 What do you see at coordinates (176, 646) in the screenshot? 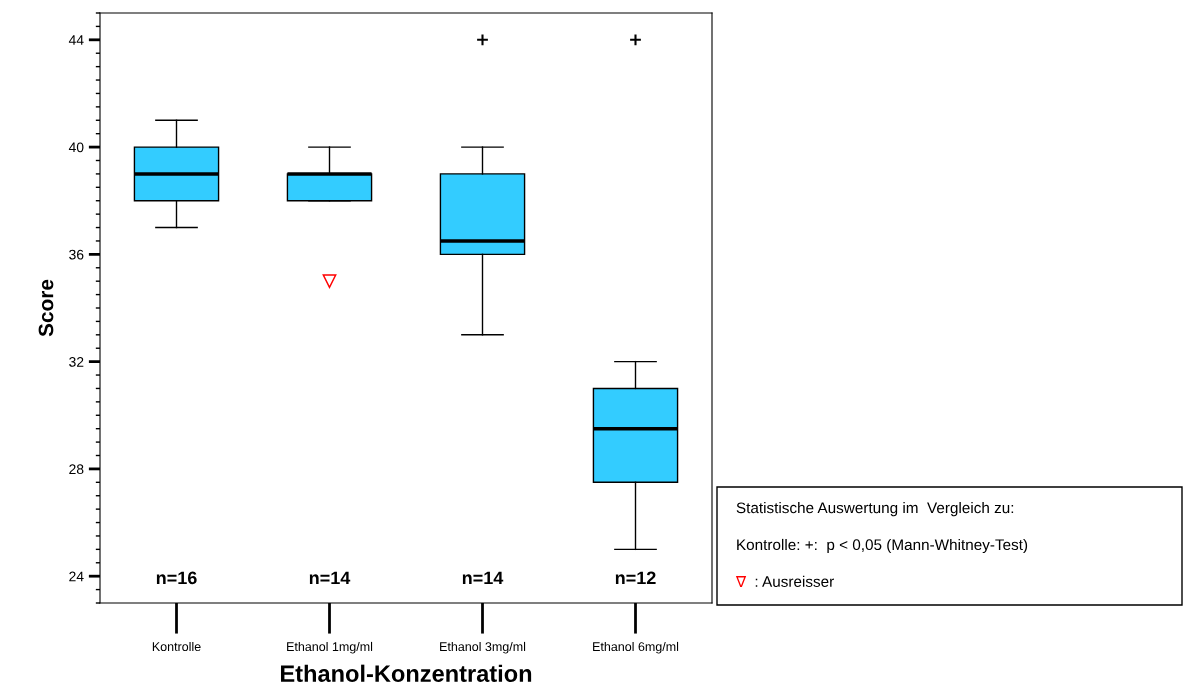
I see `x-tick-label: Kontrolle` at bounding box center [176, 646].